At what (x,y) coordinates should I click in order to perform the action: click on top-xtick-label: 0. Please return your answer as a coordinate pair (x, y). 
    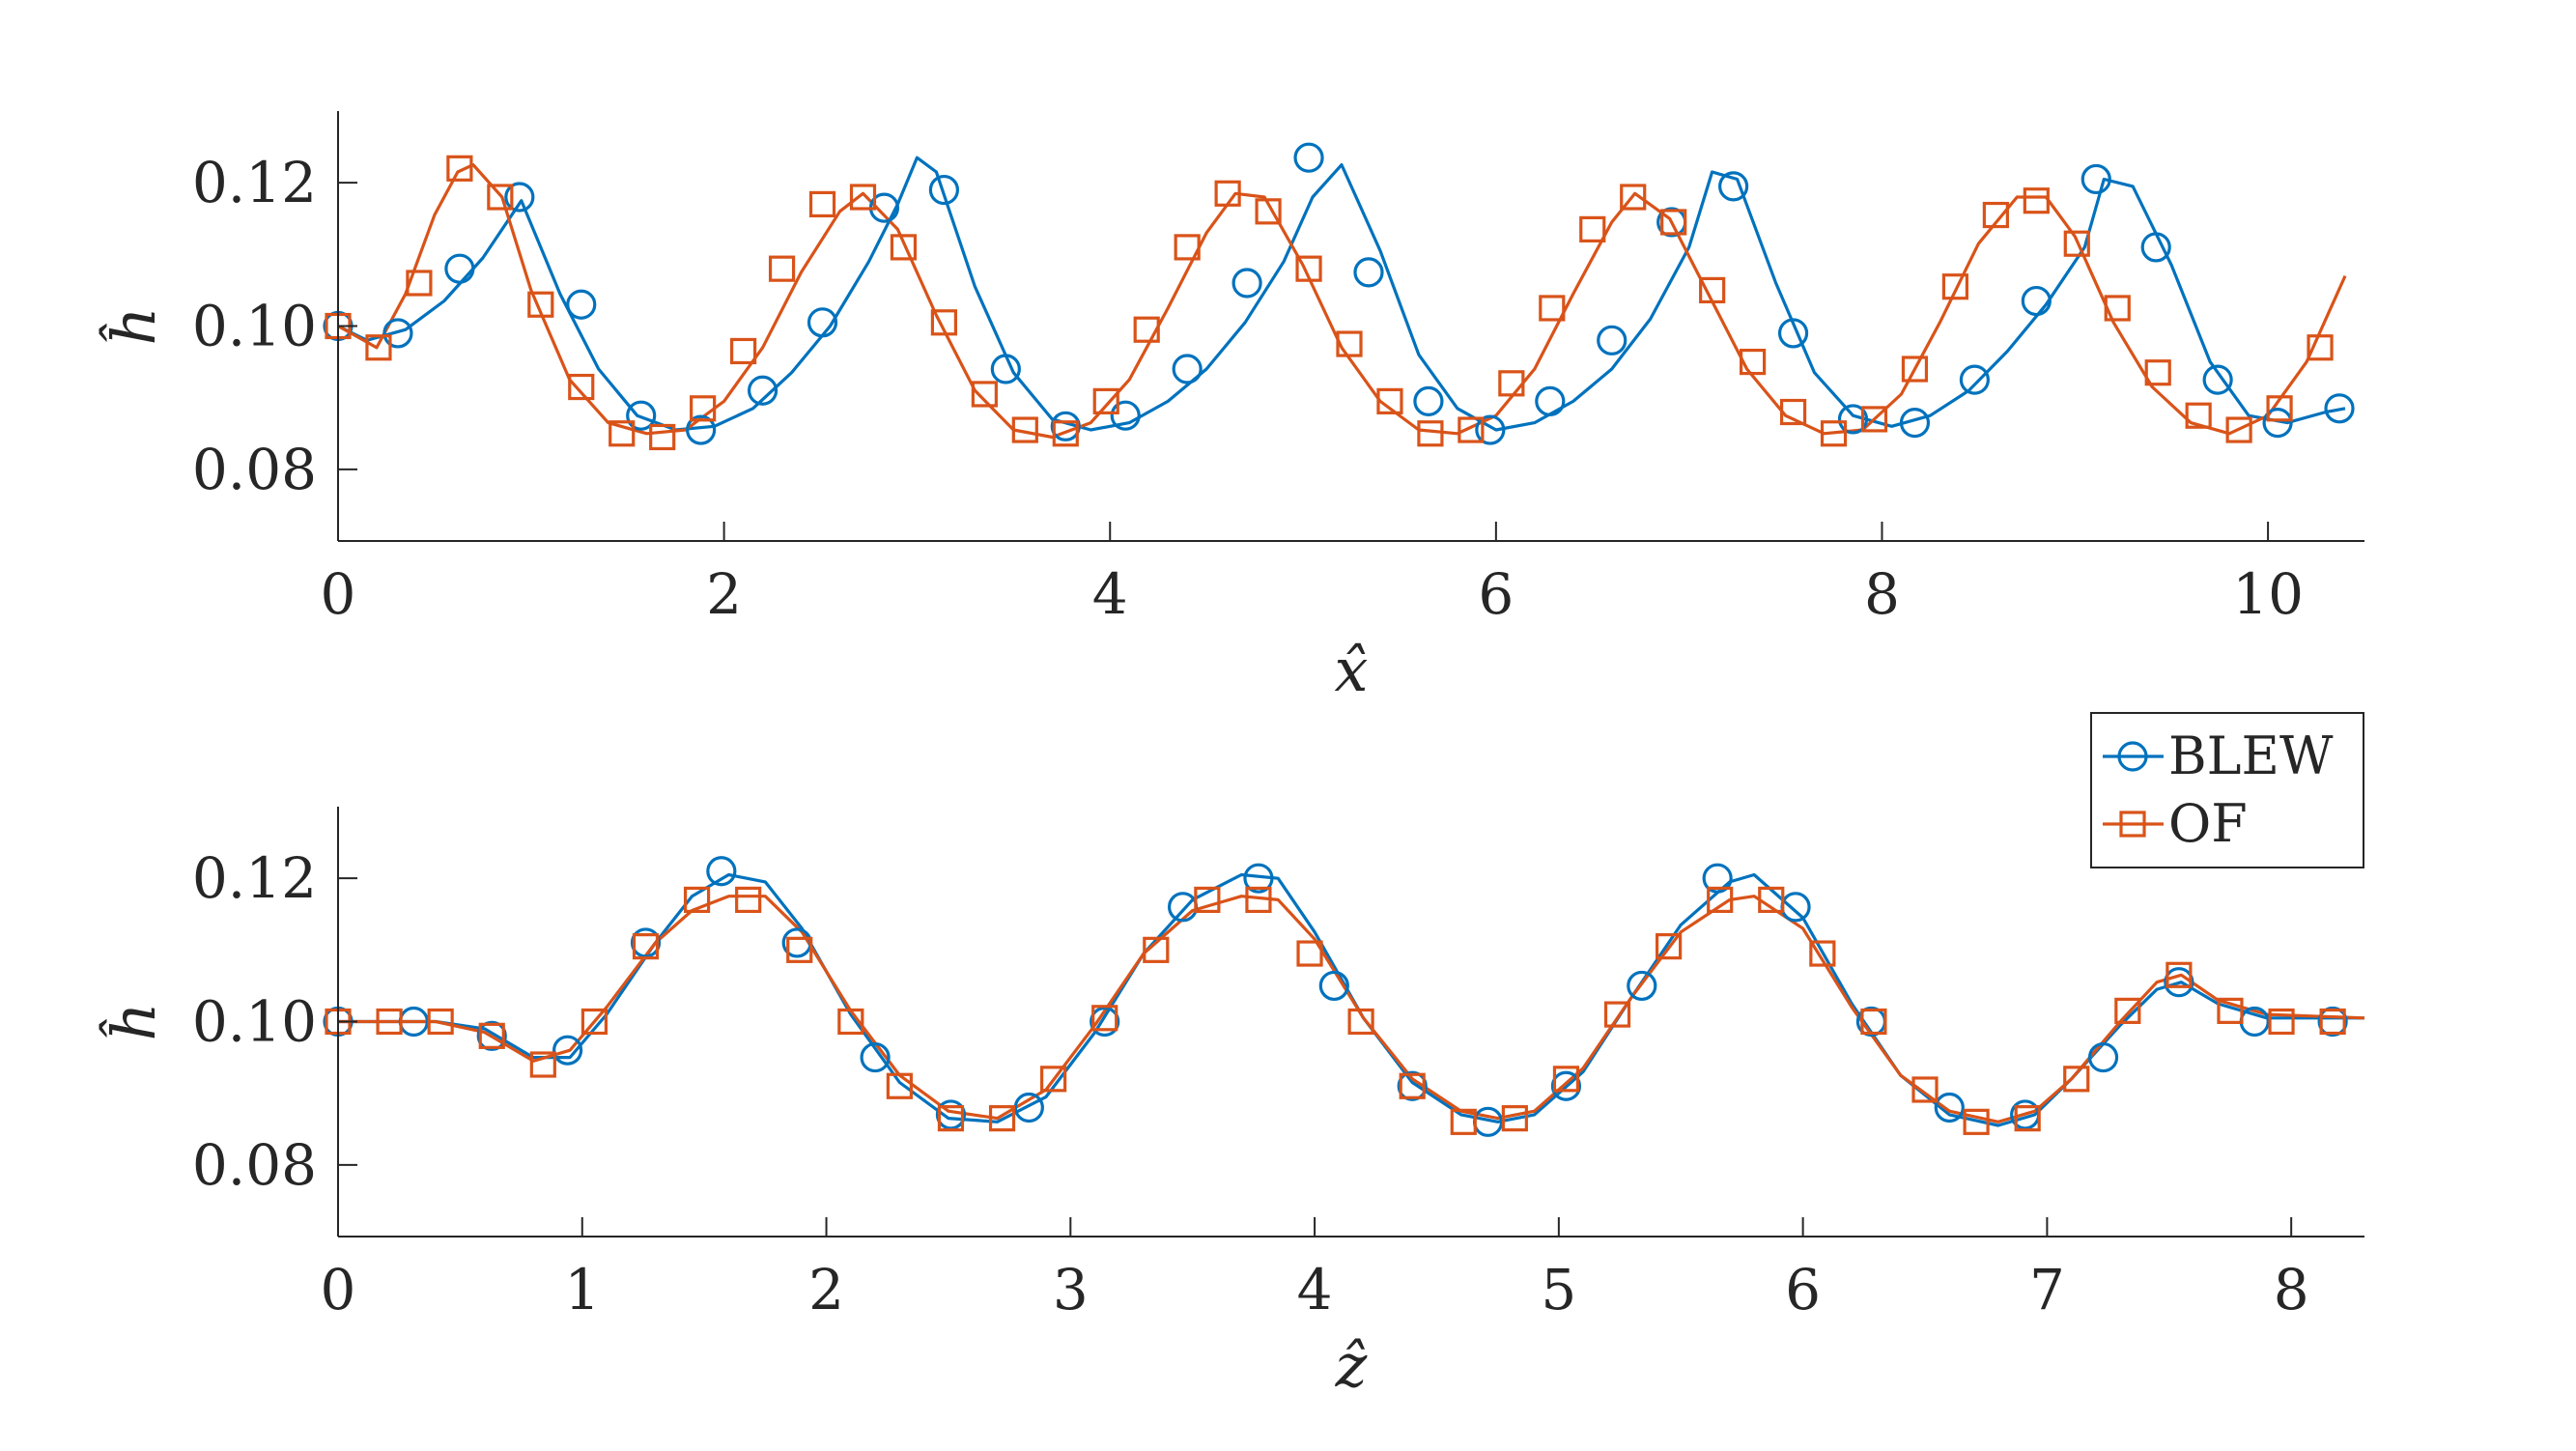
    Looking at the image, I should click on (338, 594).